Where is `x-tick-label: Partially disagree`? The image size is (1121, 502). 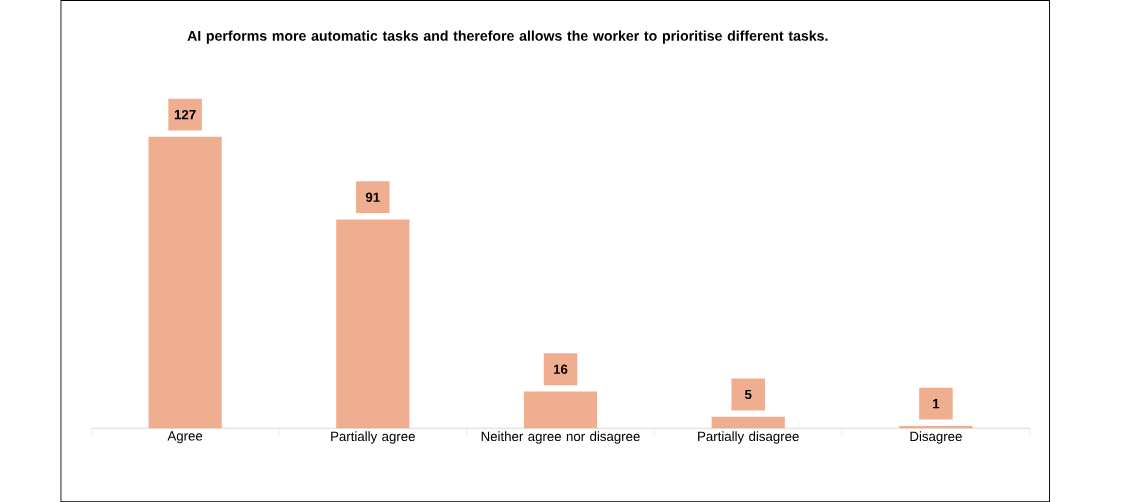 x-tick-label: Partially disagree is located at coordinates (748, 437).